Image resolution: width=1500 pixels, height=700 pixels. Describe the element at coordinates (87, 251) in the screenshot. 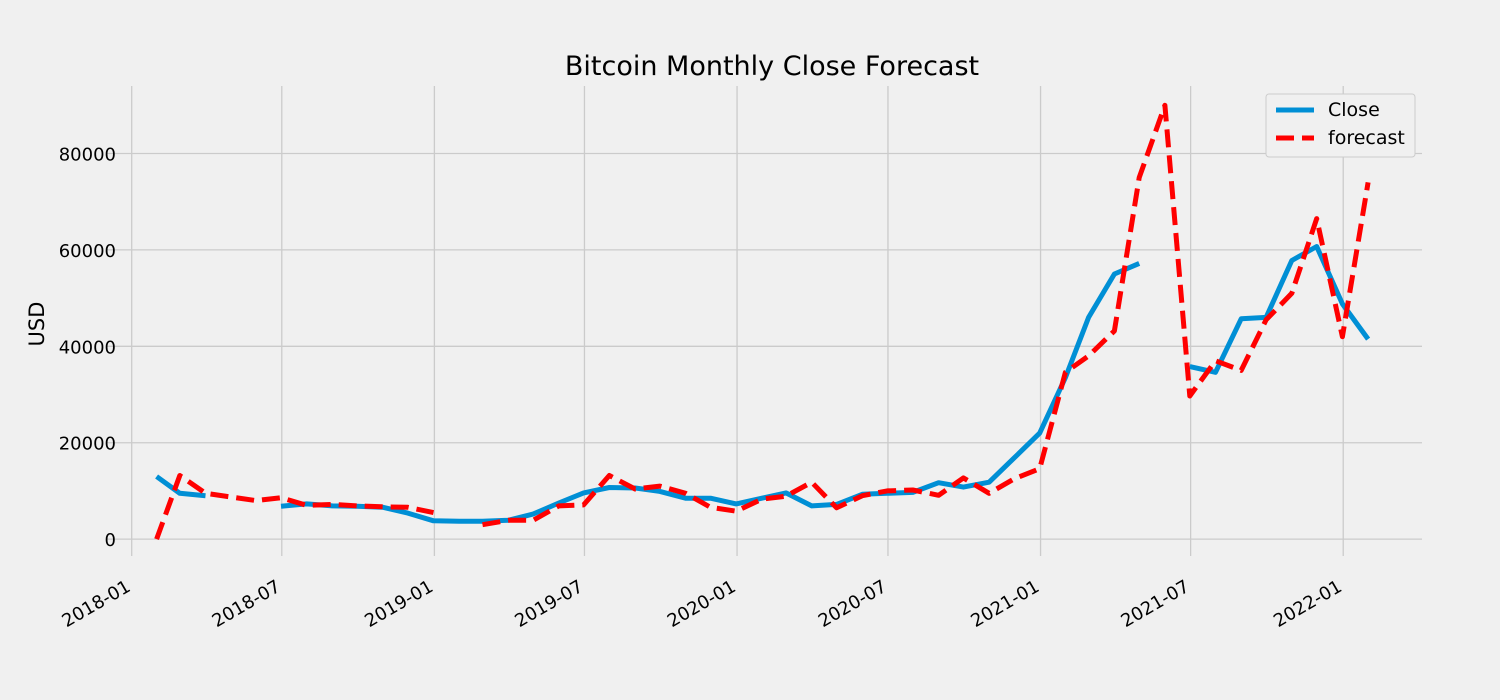

I see `y-tick-label: 60000` at that location.